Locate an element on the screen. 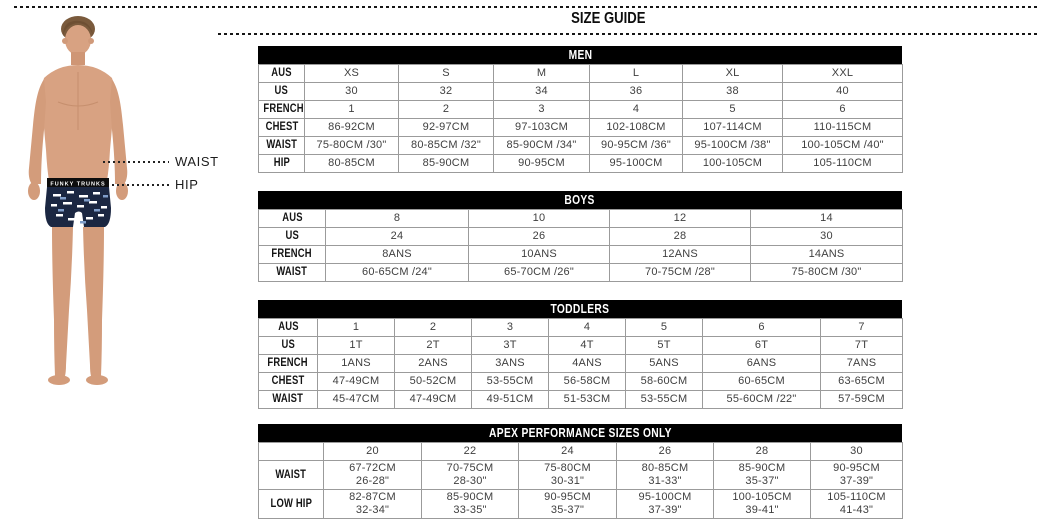 The image size is (1043, 531). top-divider is located at coordinates (526, 7).